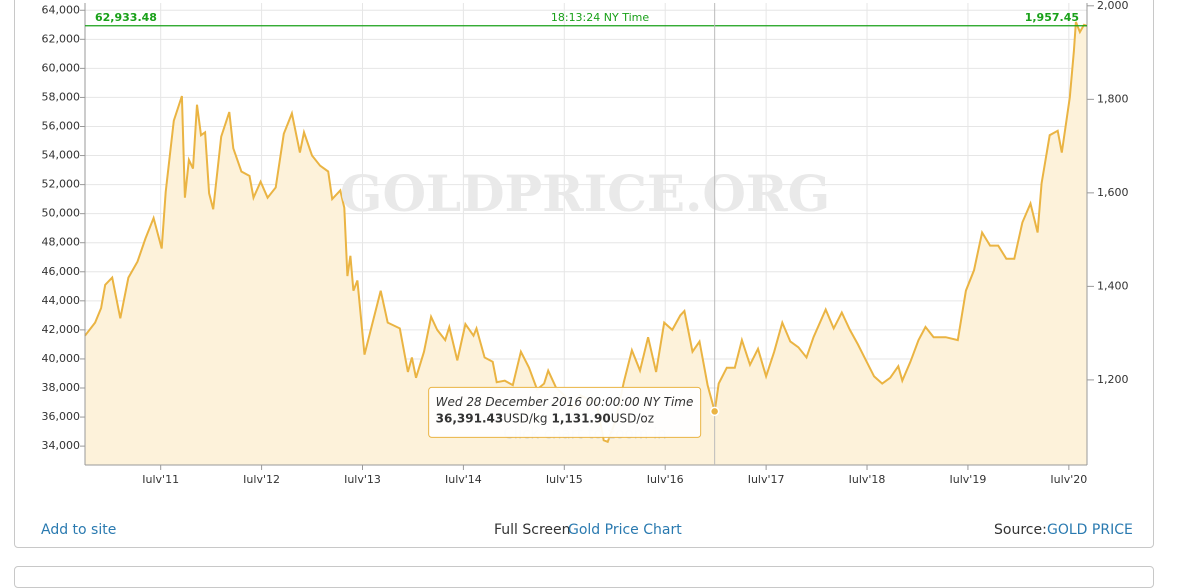 The image size is (1184, 588). I want to click on y-tick-label: 38,000, so click(61, 387).